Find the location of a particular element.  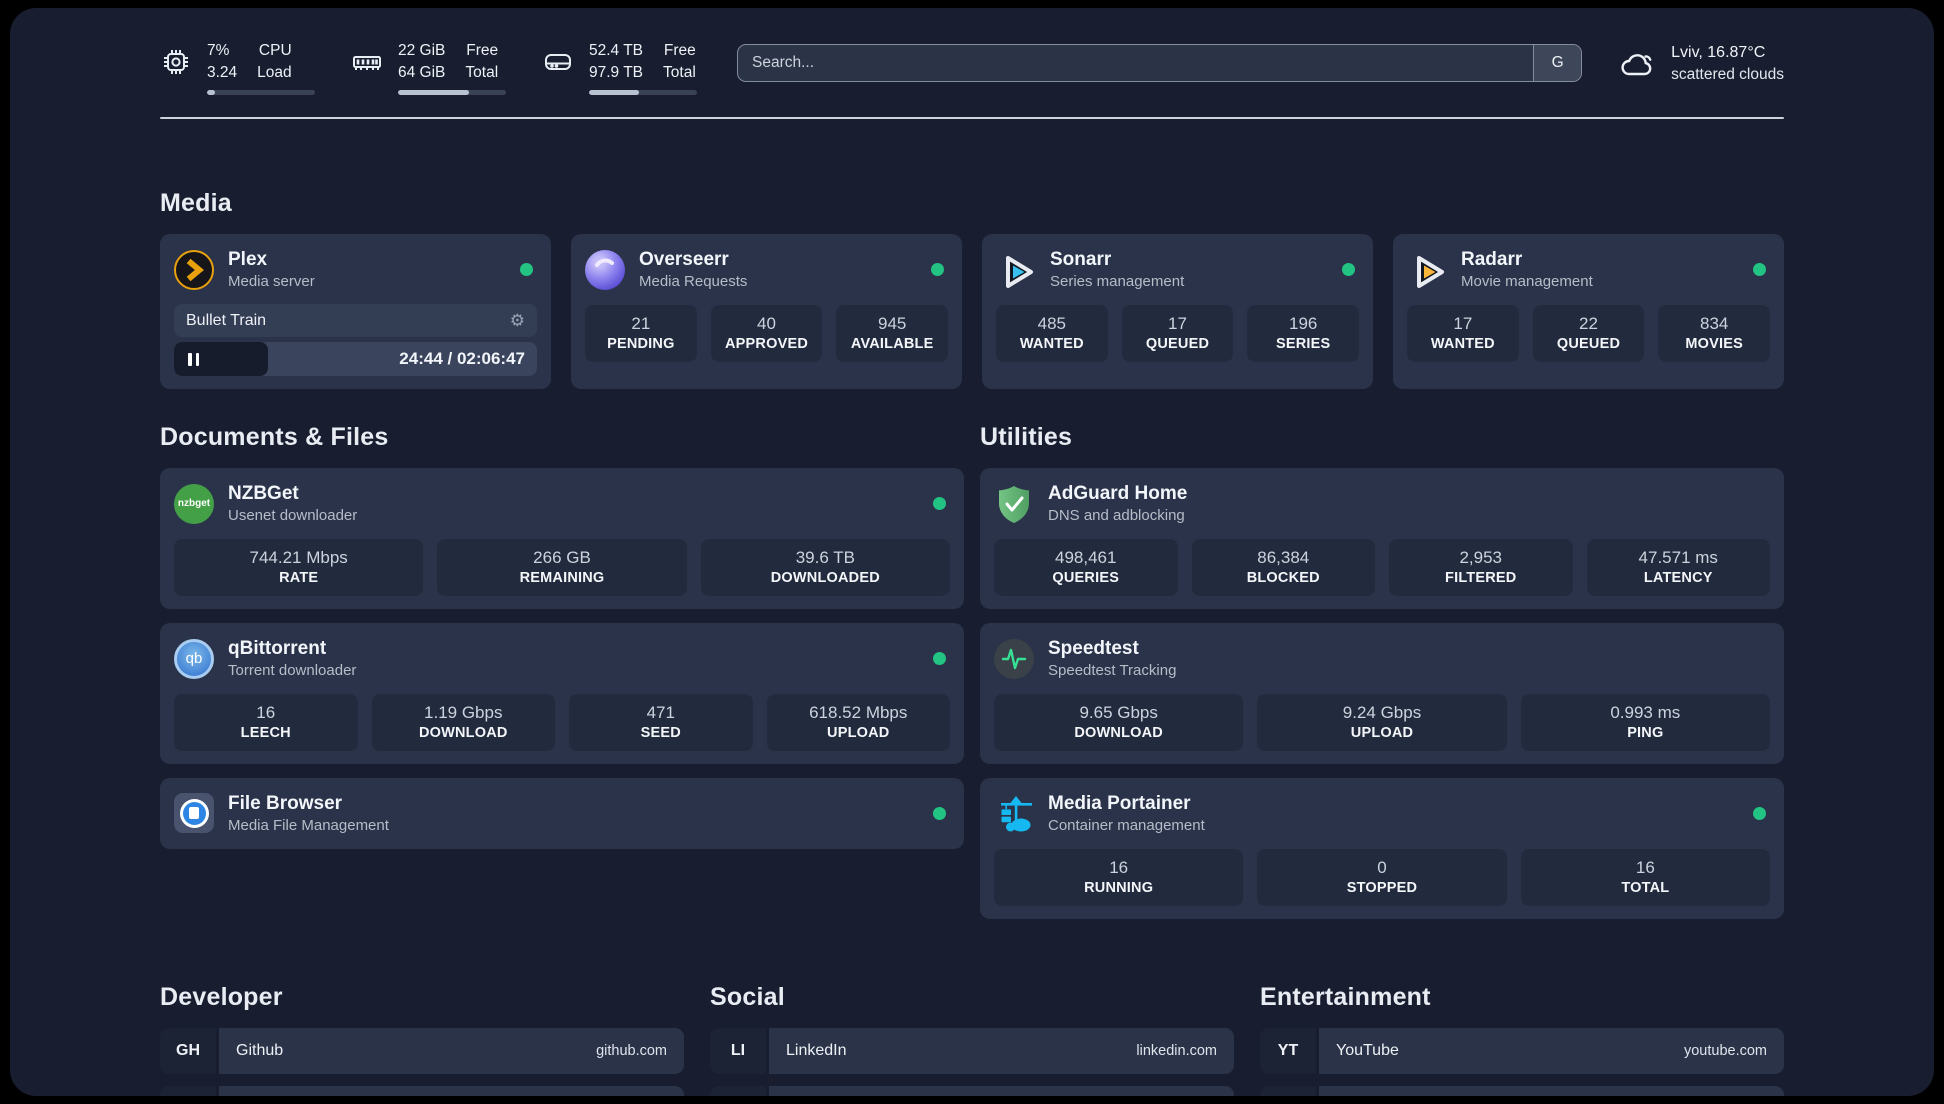

stat-label: STOPPED is located at coordinates (1382, 887).